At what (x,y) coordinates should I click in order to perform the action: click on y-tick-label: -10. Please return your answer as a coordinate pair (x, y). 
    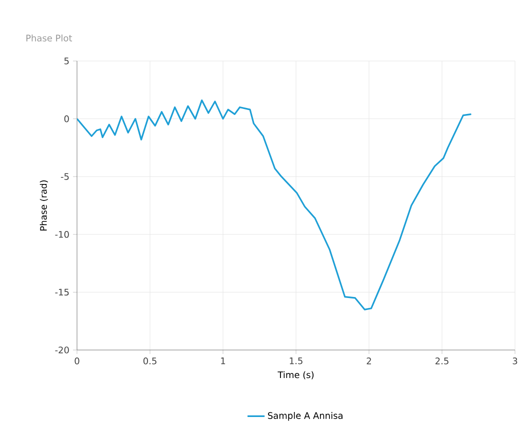
    Looking at the image, I should click on (62, 234).